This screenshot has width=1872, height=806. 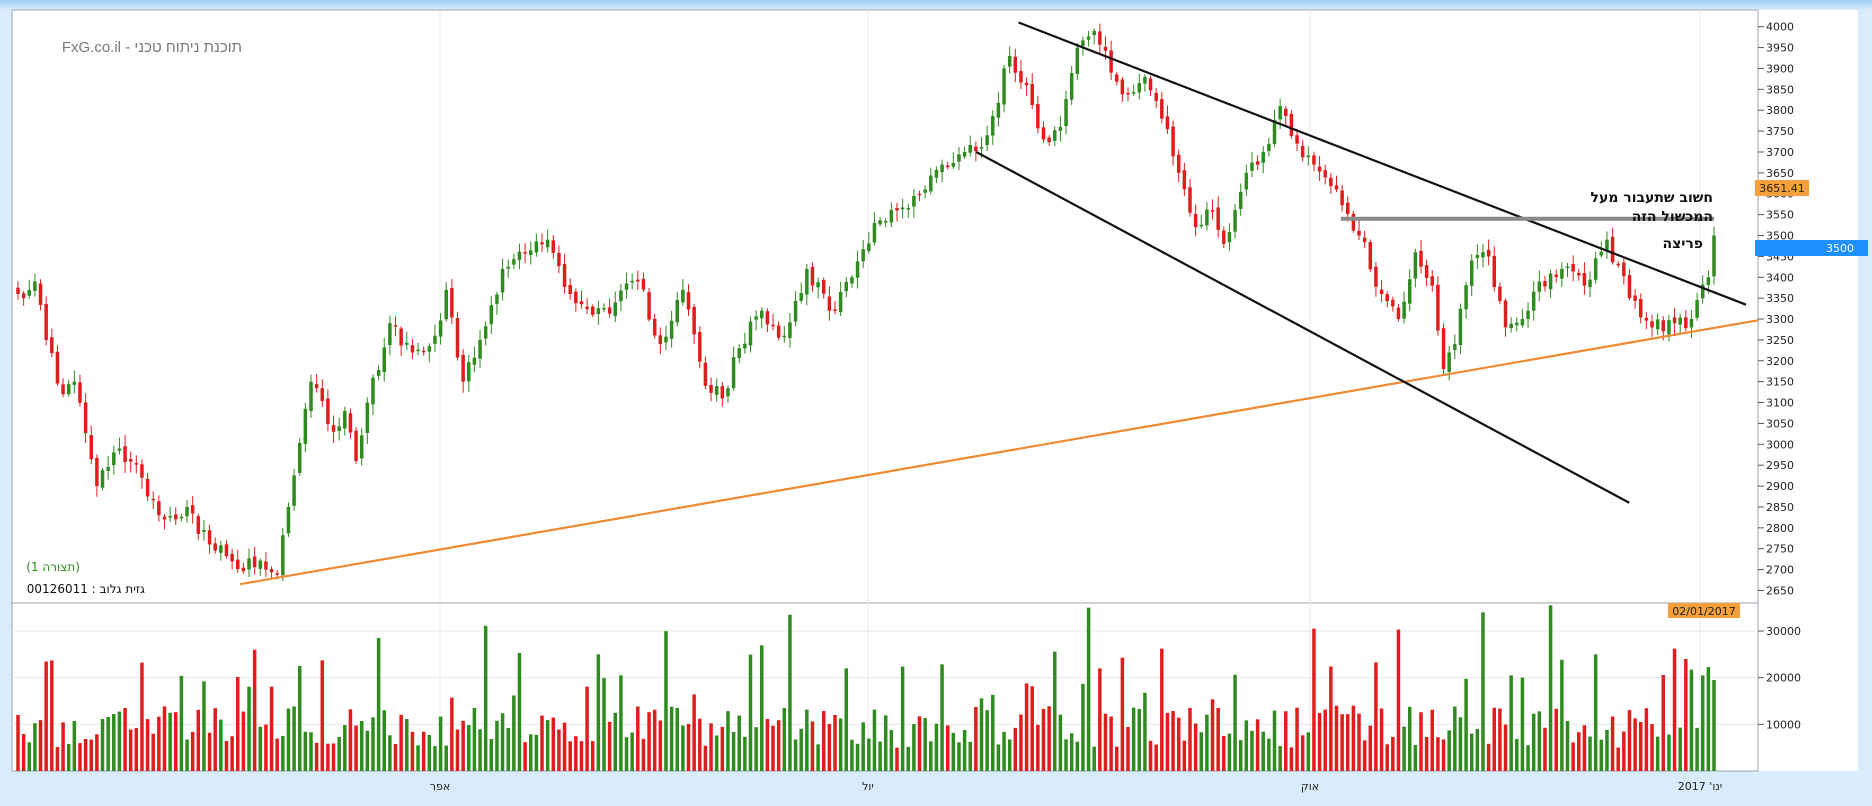 What do you see at coordinates (1840, 248) in the screenshot?
I see `level-value: 3500` at bounding box center [1840, 248].